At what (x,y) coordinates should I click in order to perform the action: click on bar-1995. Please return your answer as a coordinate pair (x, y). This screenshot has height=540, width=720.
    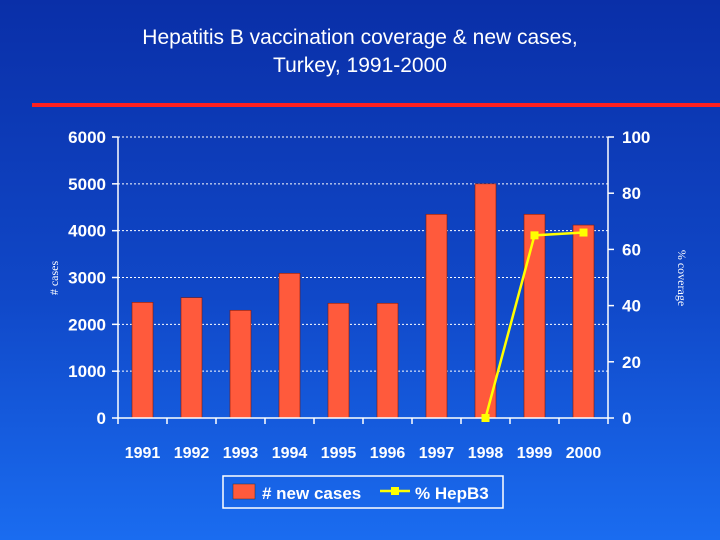
    Looking at the image, I should click on (338, 360).